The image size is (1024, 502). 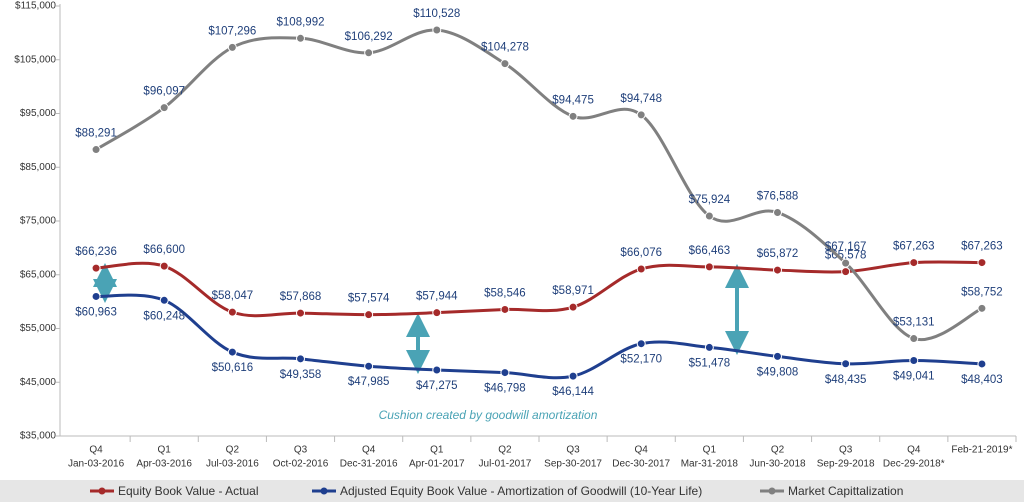 I want to click on data-label: $67,167, so click(x=846, y=247).